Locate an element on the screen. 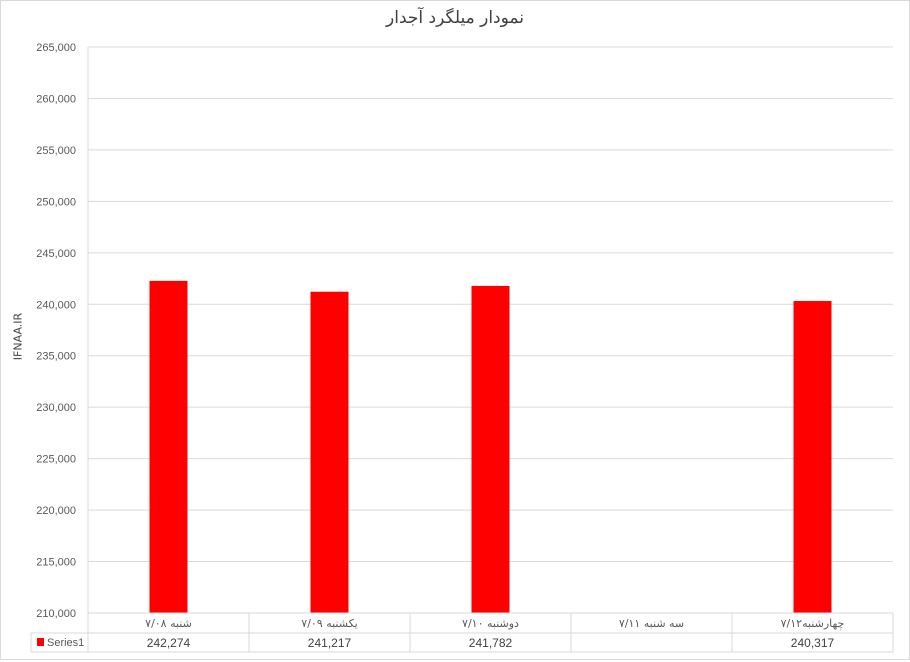 This screenshot has width=910, height=662. x-tick-label: دوشنبه ۷/۱۰ is located at coordinates (490, 623).